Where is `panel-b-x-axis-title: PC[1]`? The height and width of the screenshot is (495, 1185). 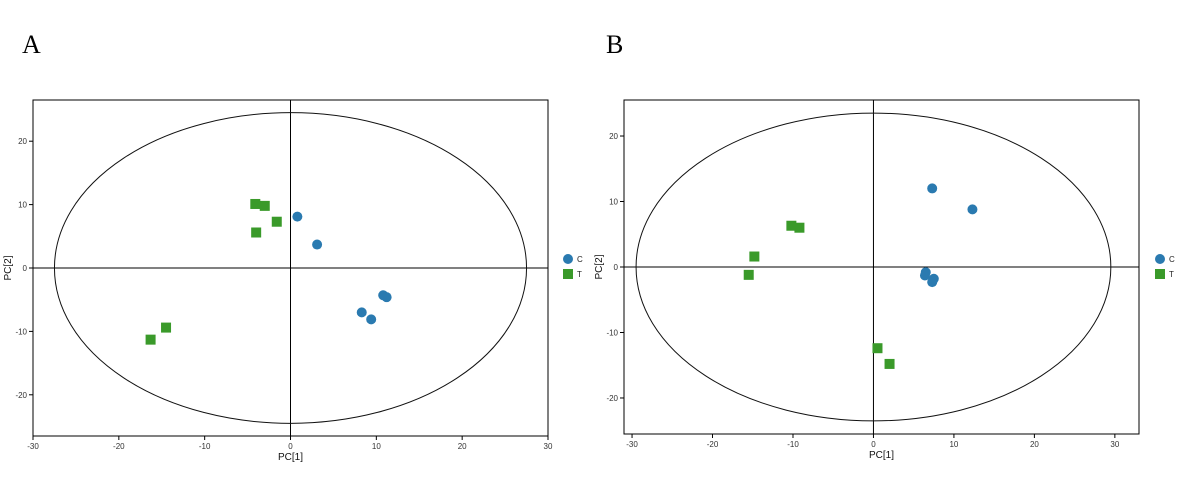
panel-b-x-axis-title: PC[1] is located at coordinates (881, 455).